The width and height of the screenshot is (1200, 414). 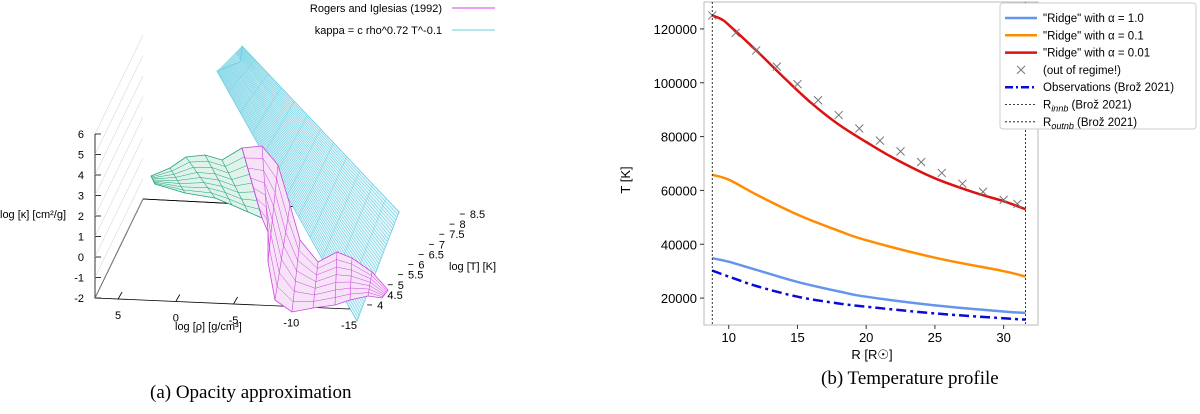 I want to click on x-tick-label: 5, so click(x=118, y=316).